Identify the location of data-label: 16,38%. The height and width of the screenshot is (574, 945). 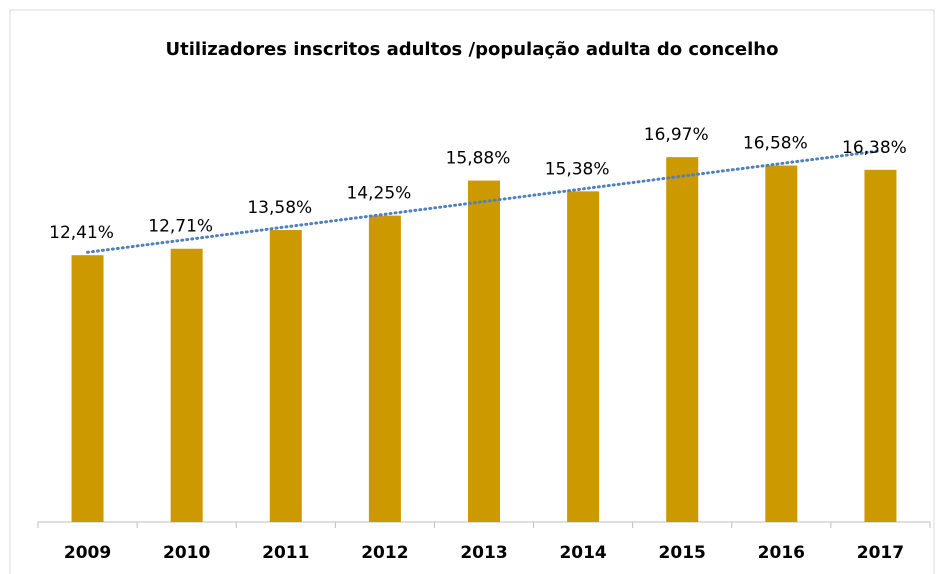
(874, 148).